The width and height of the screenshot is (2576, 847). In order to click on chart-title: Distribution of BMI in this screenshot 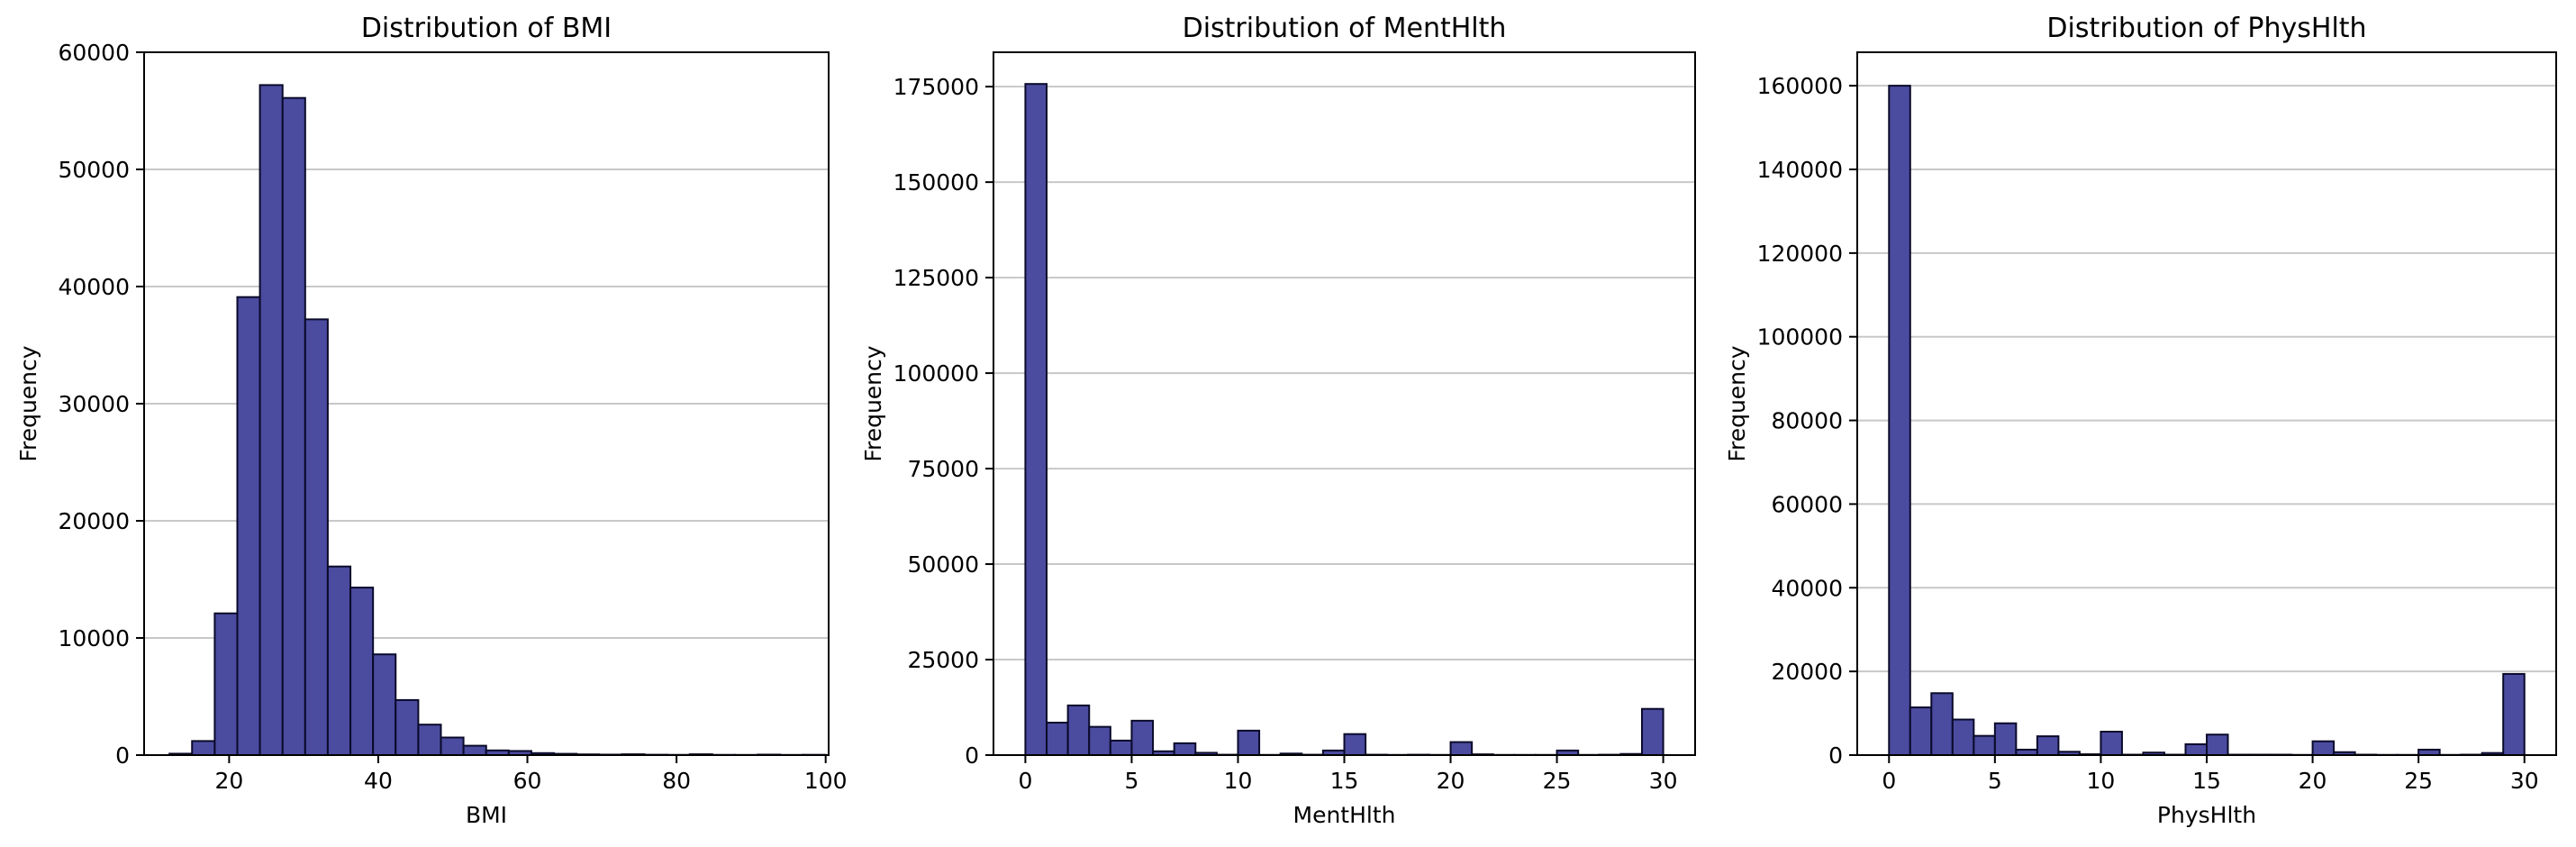, I will do `click(486, 29)`.